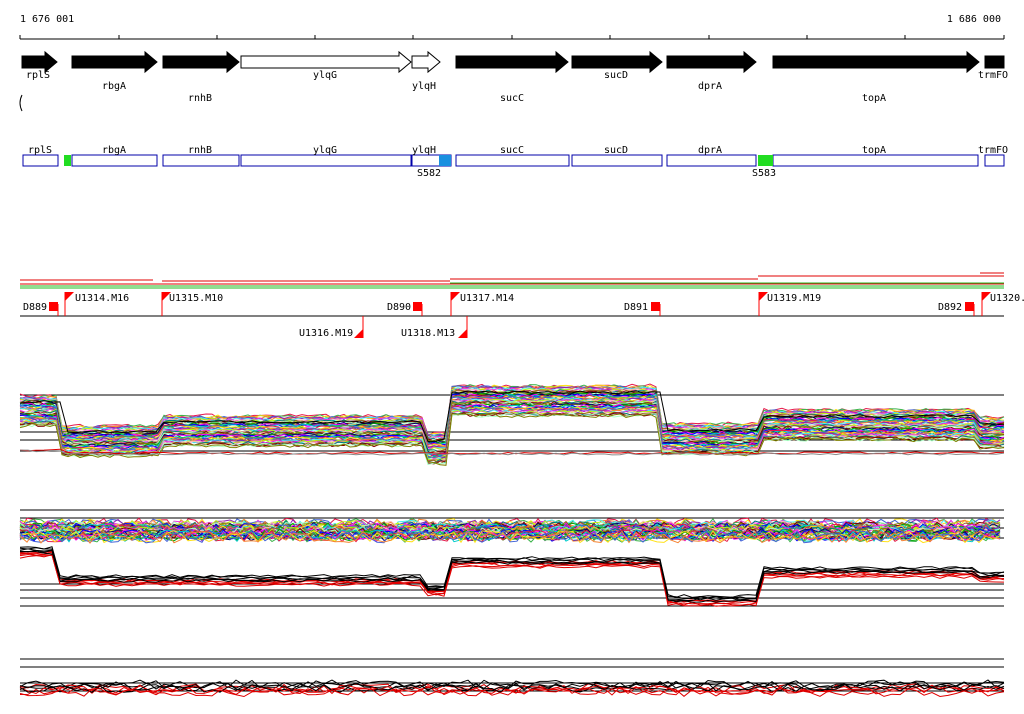 The image size is (1024, 714). Describe the element at coordinates (512, 315) in the screenshot. I see `transcription-unit-track` at that location.